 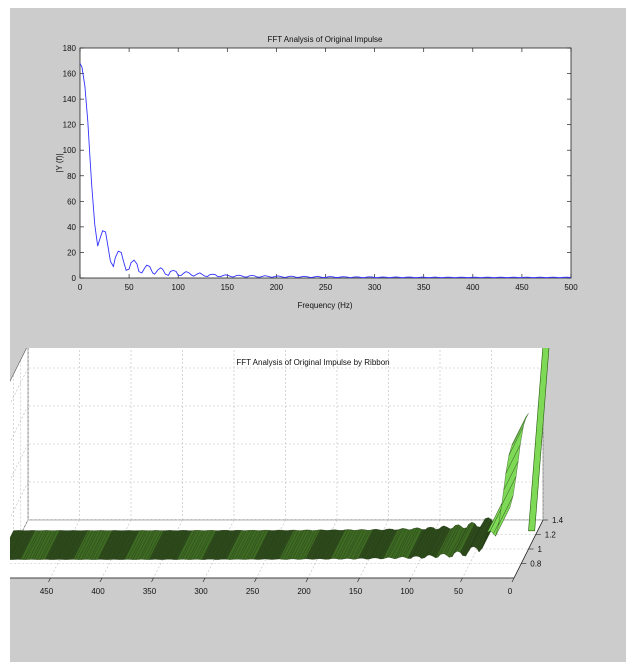 What do you see at coordinates (71, 201) in the screenshot?
I see `y-tick-label: 60` at bounding box center [71, 201].